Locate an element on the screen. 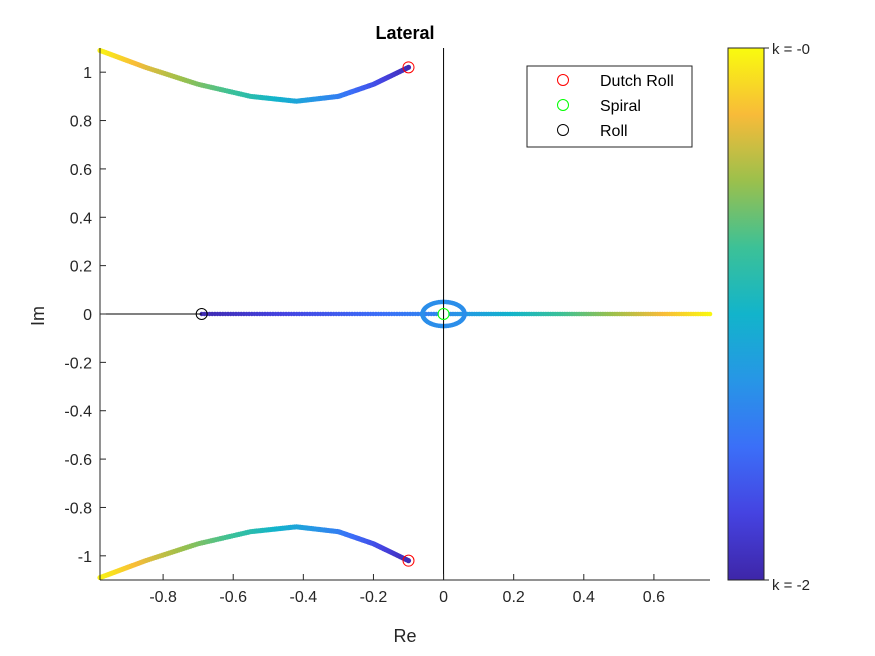 The image size is (875, 656). x-tick-label: 0.4 is located at coordinates (584, 597).